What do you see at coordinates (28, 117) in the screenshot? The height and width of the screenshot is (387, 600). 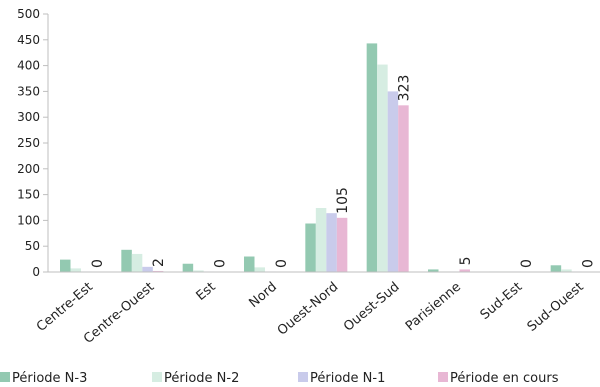 I see `y-tick-label: 300` at bounding box center [28, 117].